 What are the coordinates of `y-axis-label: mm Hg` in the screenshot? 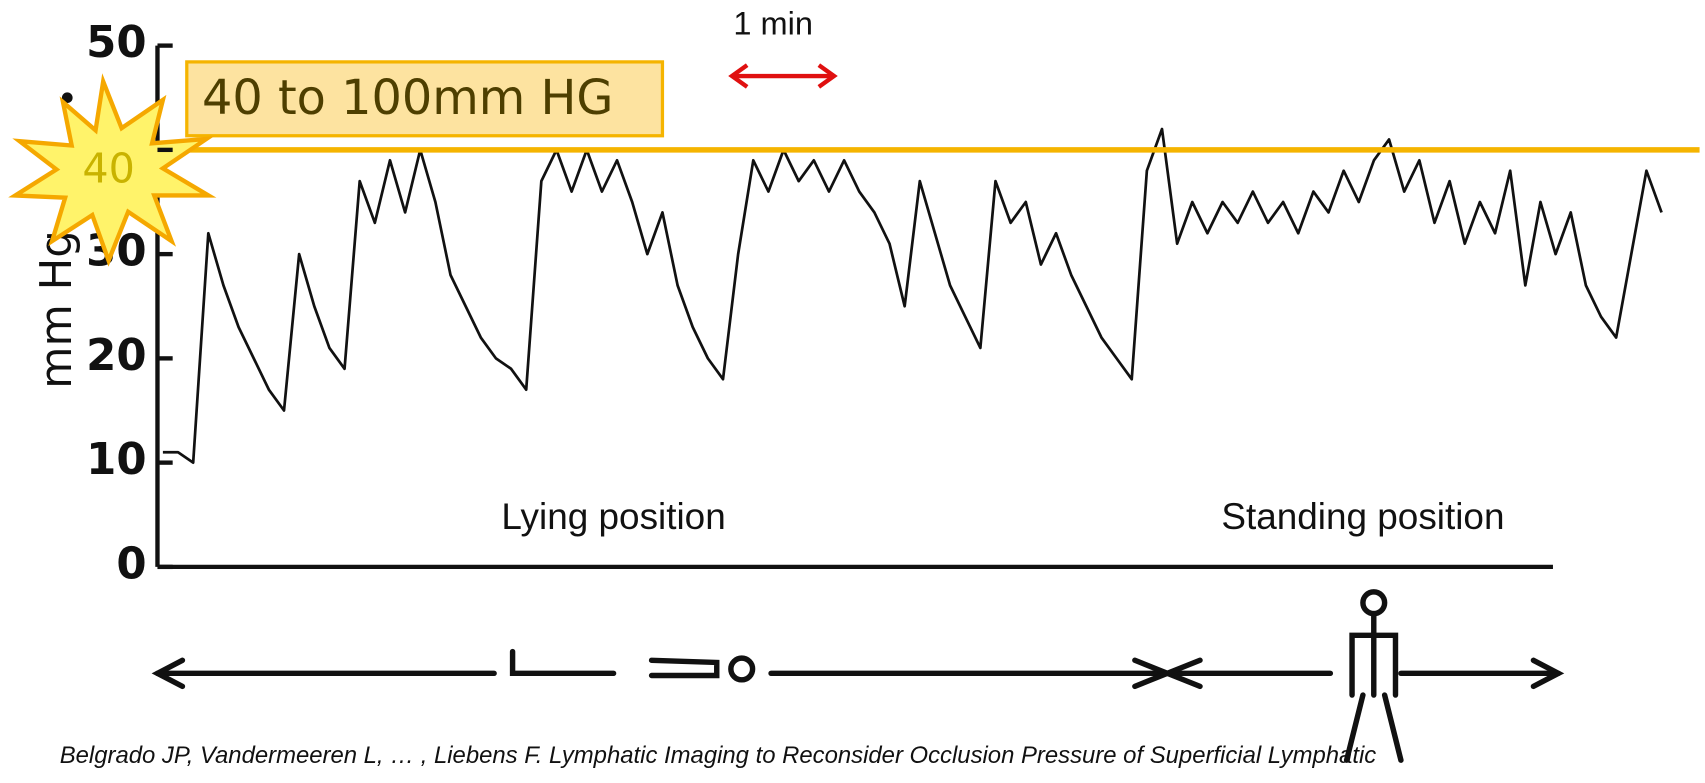 It's located at (57, 309).